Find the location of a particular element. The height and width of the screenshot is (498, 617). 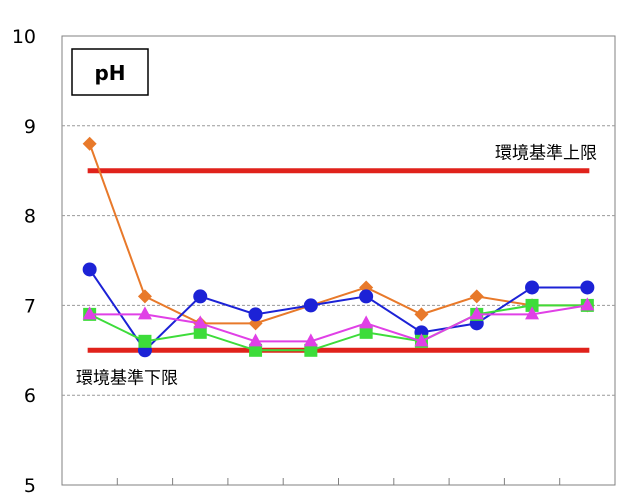

chart-title: pH is located at coordinates (109, 73).